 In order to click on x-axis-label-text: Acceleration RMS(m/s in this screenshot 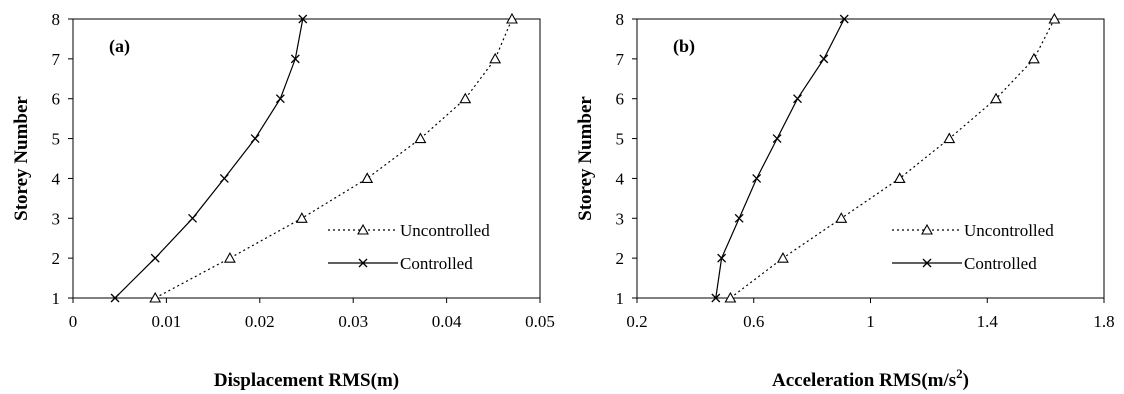, I will do `click(864, 380)`.